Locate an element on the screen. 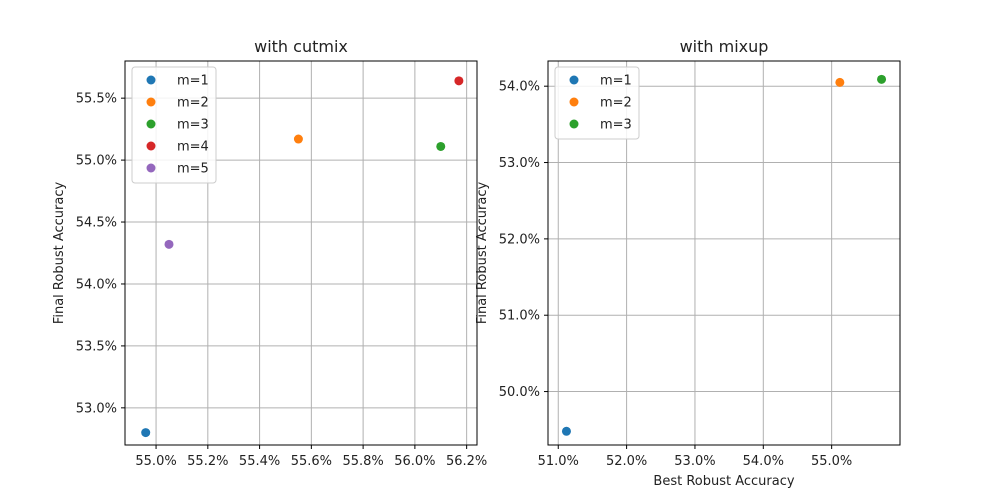  x-tick-label: 51.0% is located at coordinates (558, 461).